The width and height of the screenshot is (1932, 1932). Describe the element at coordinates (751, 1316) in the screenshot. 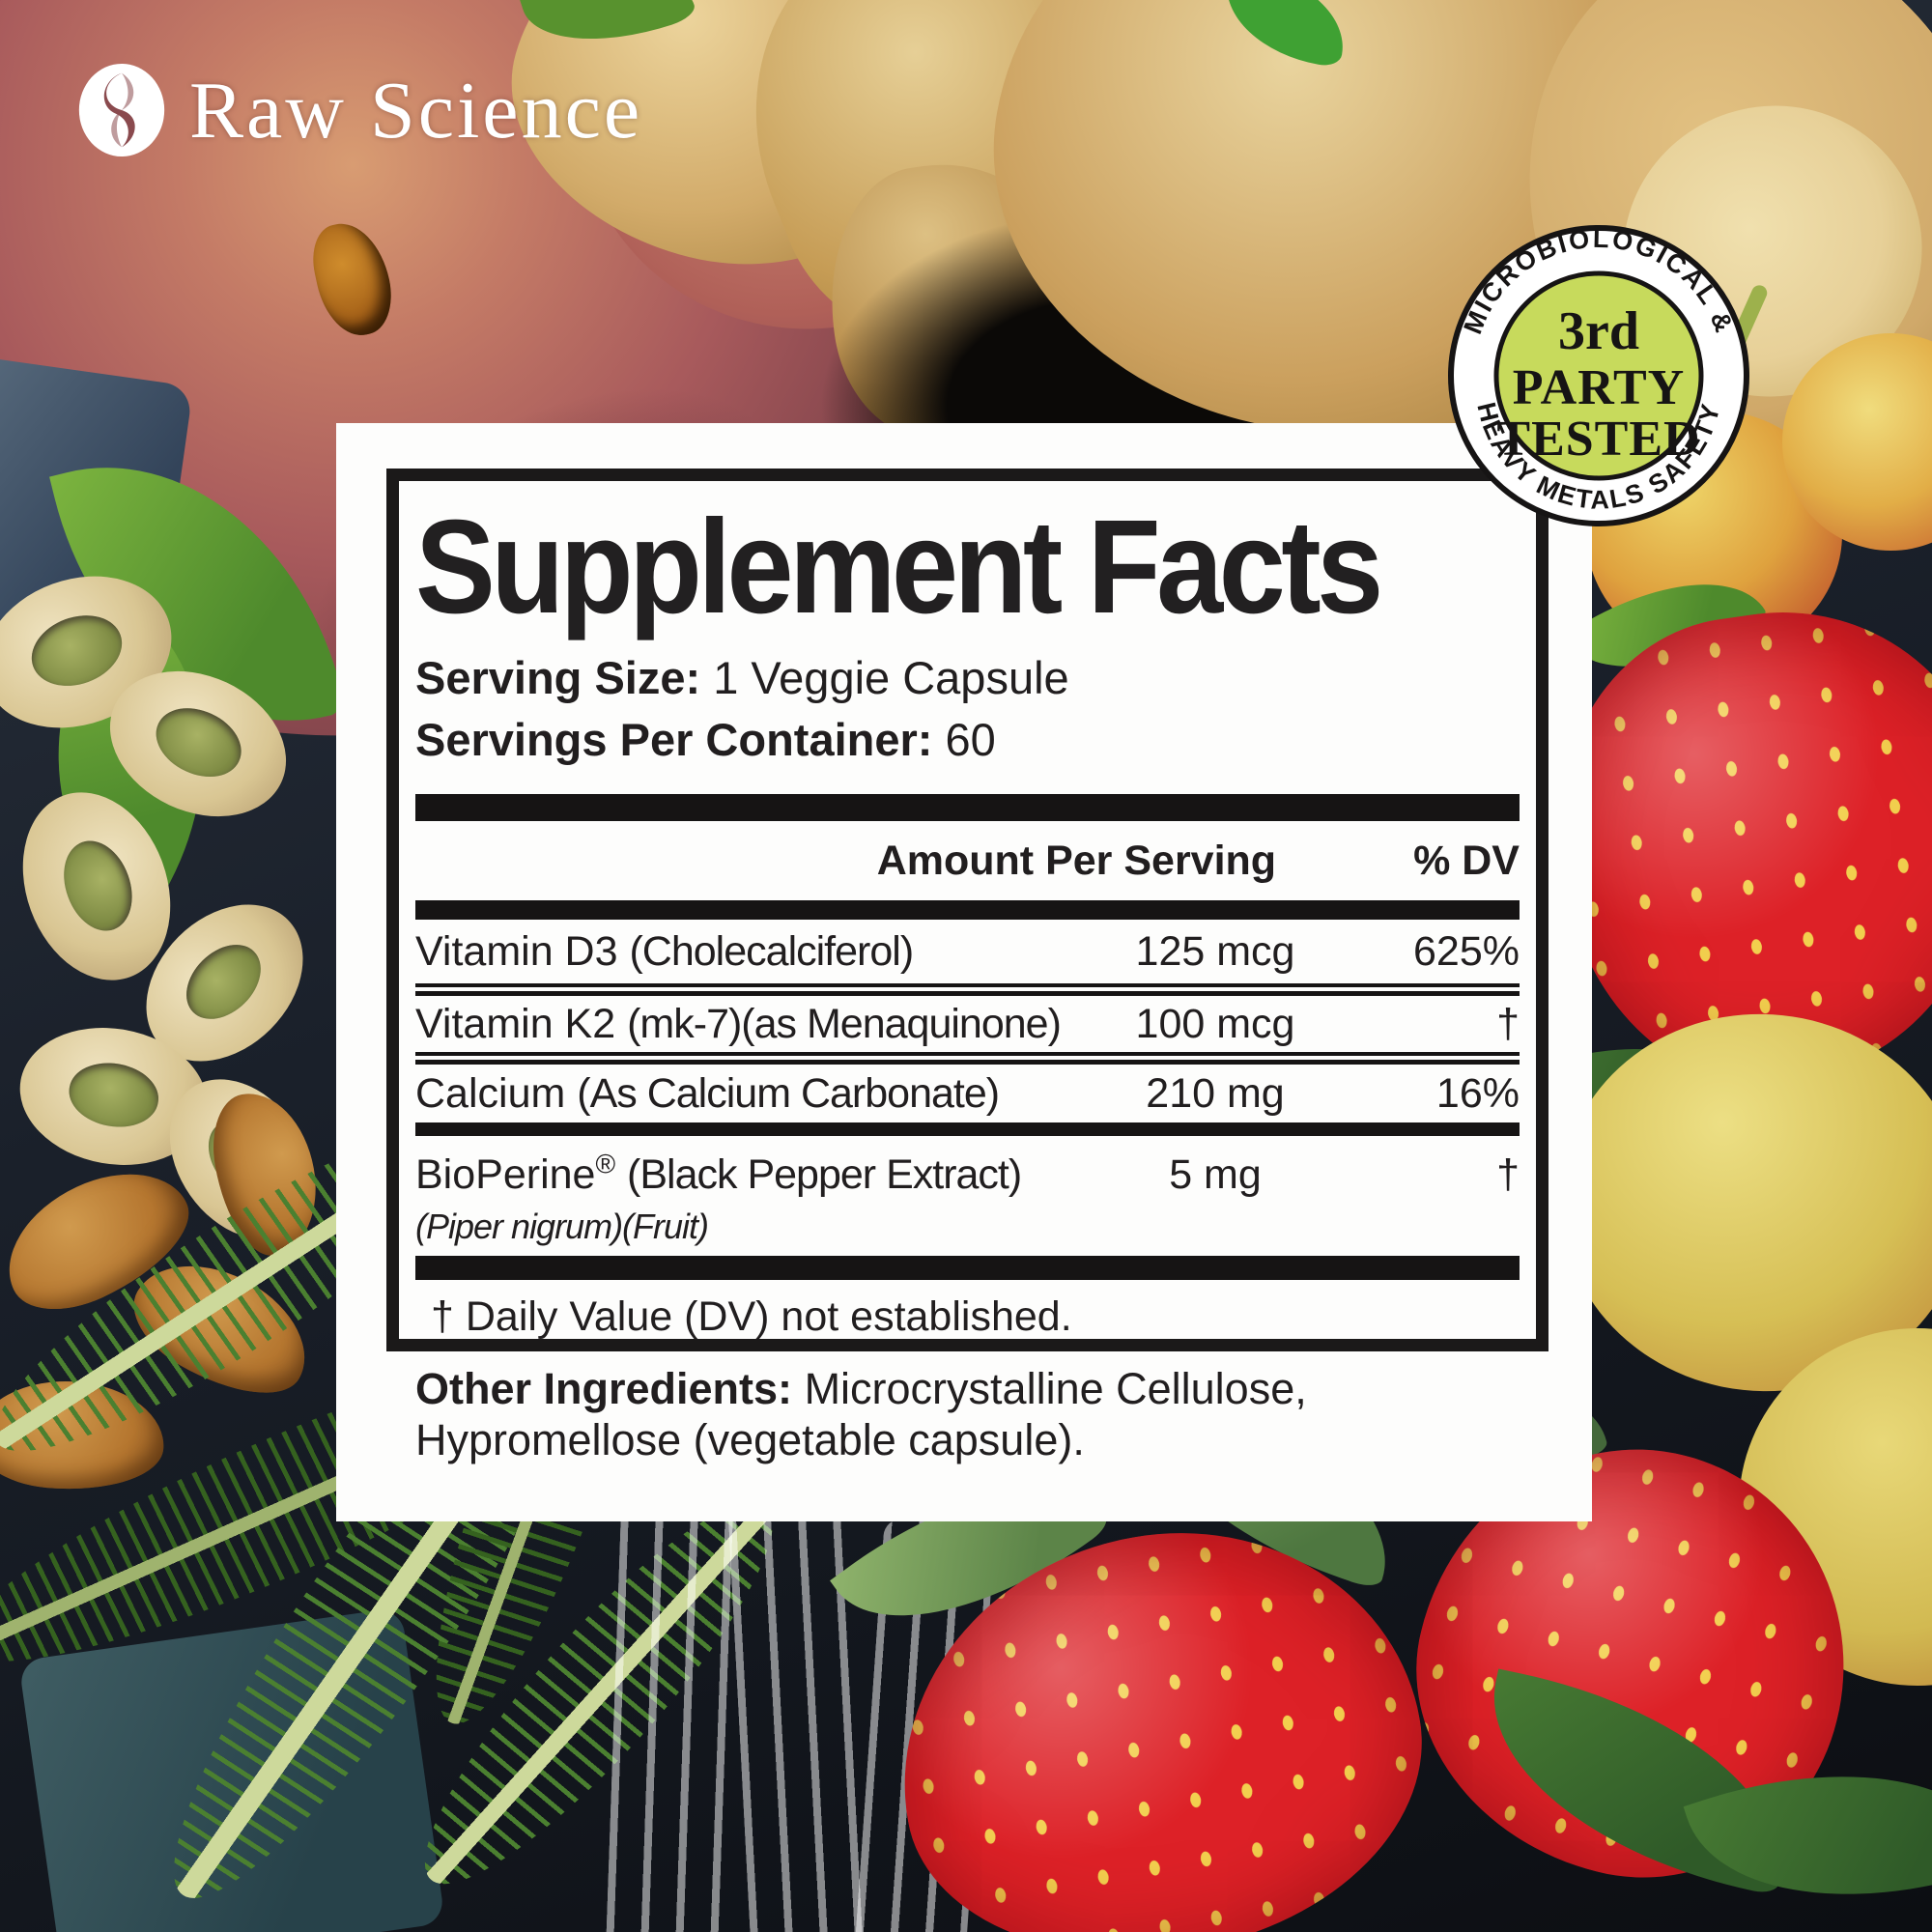

I see `dv-footnote: † Daily Value (DV) not established.` at that location.